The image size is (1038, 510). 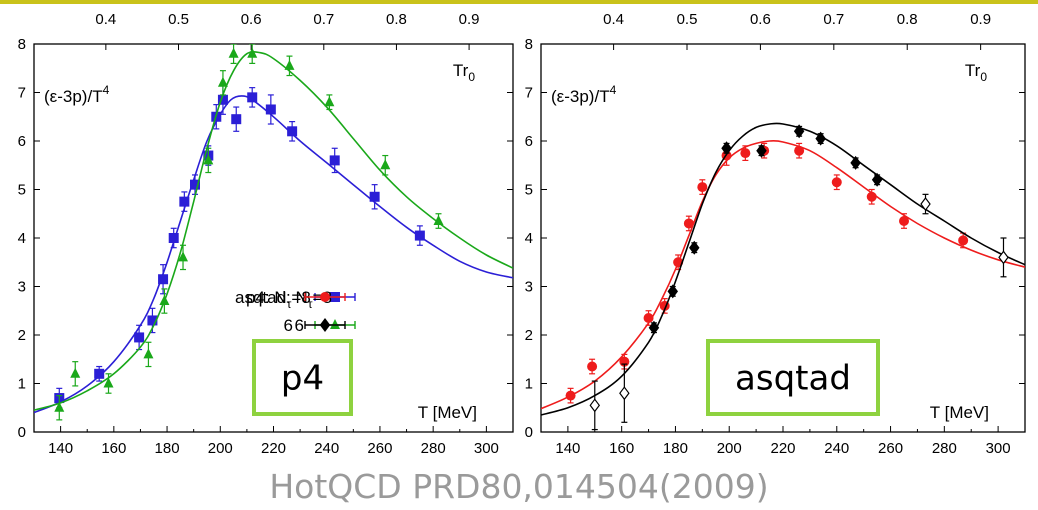 I want to click on y-tick-label: 5, so click(x=529, y=190).